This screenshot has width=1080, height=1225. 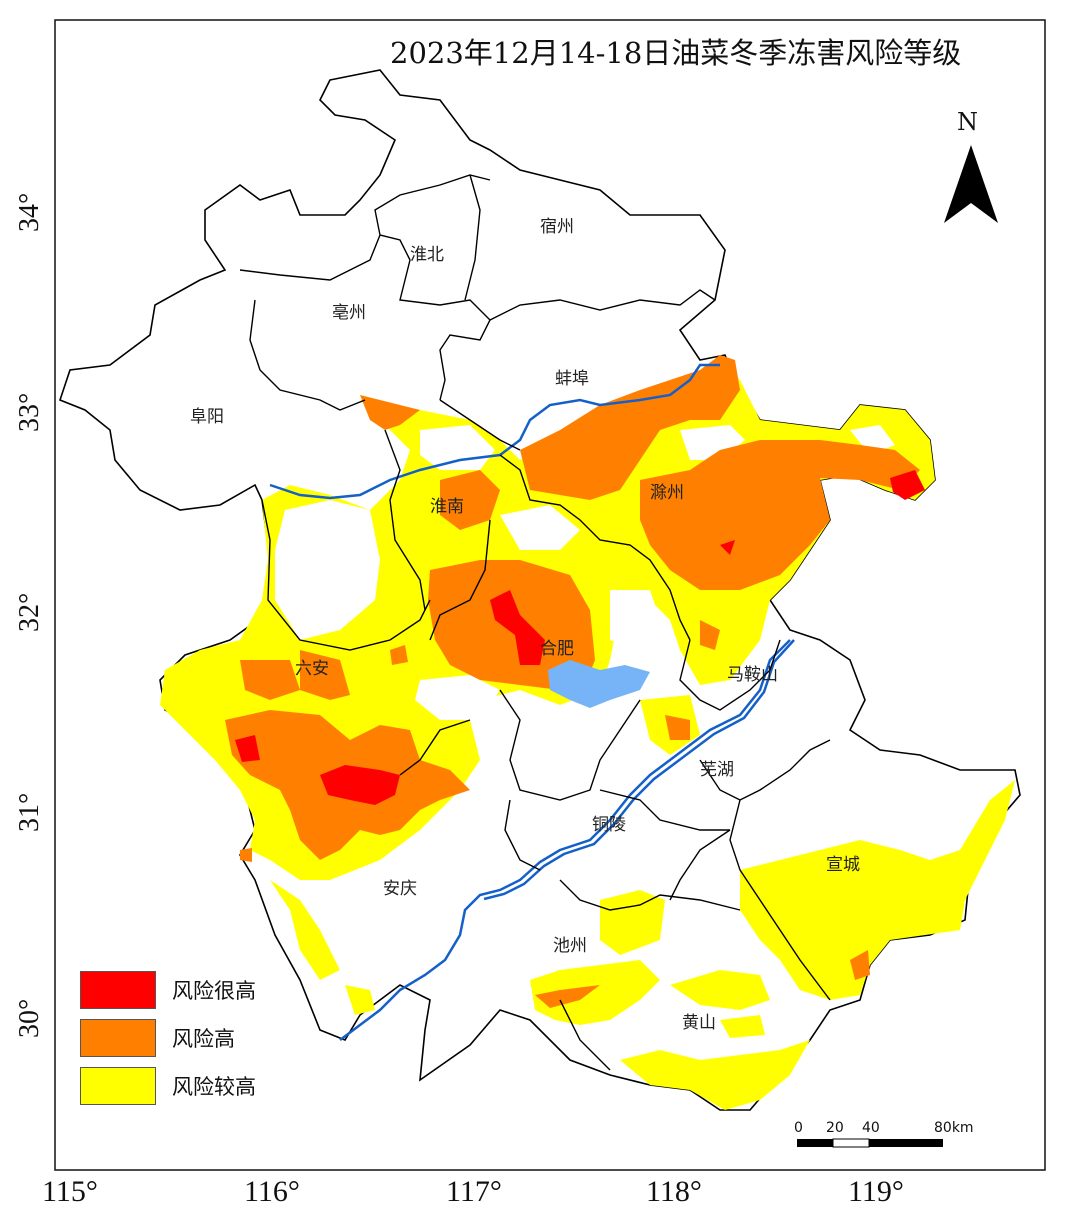 What do you see at coordinates (609, 825) in the screenshot?
I see `city-label-tongling: 铜陵` at bounding box center [609, 825].